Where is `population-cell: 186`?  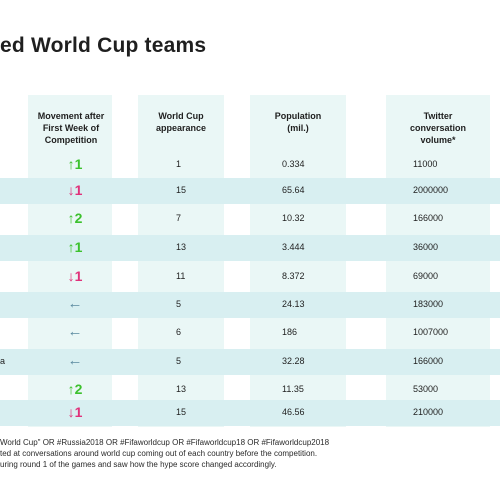
population-cell: 186 is located at coordinates (290, 332).